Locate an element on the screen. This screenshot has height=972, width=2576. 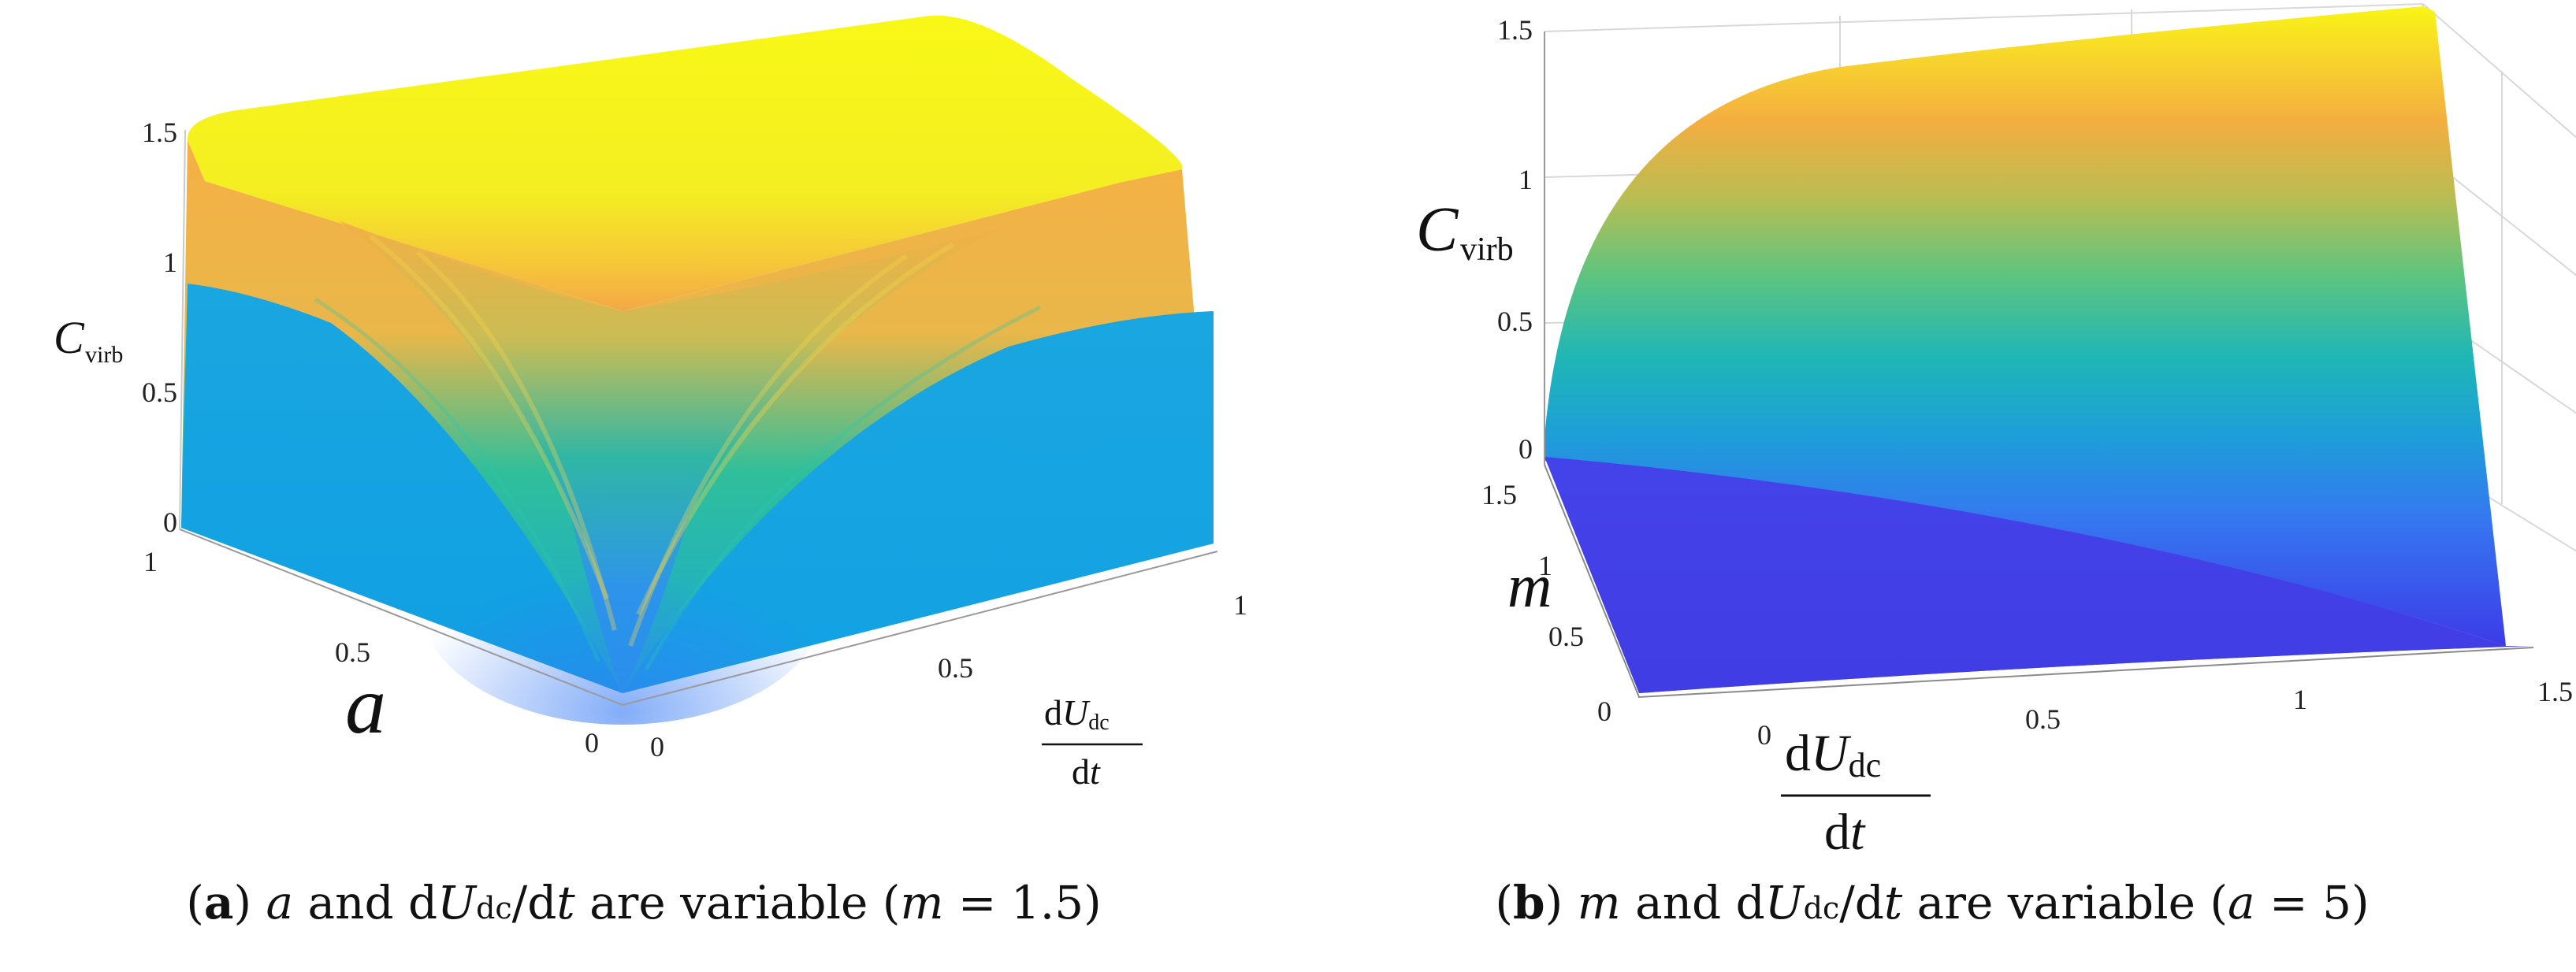
x-axis-ticks-b: 1.5 1 0.5 0 is located at coordinates (1546, 603).